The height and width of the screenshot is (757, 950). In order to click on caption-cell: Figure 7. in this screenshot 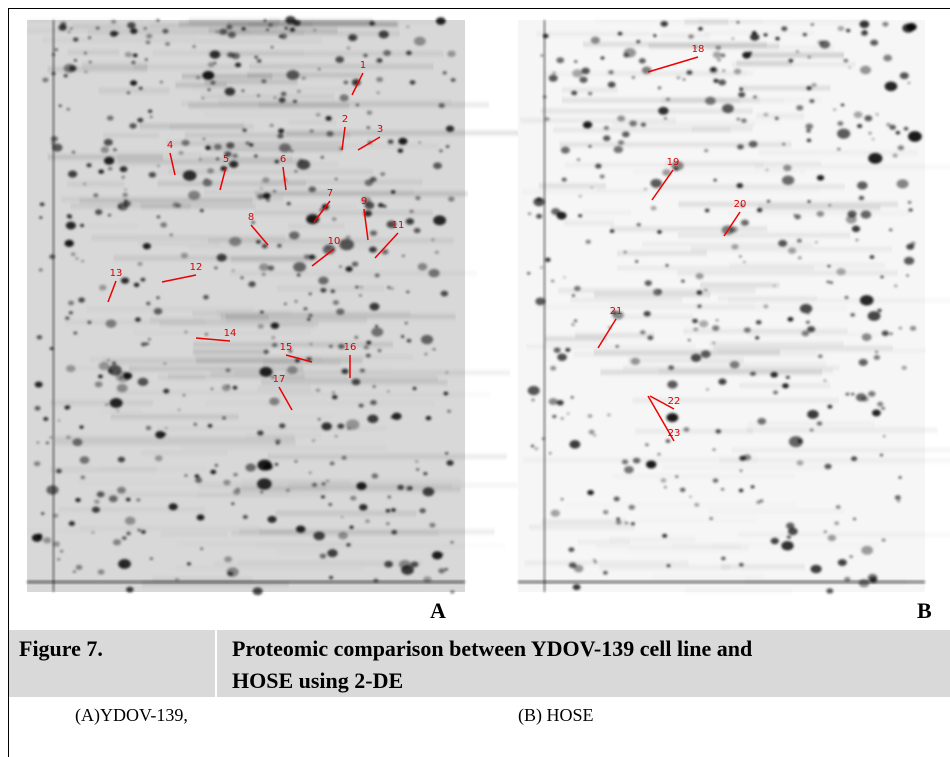, I will do `click(112, 663)`.